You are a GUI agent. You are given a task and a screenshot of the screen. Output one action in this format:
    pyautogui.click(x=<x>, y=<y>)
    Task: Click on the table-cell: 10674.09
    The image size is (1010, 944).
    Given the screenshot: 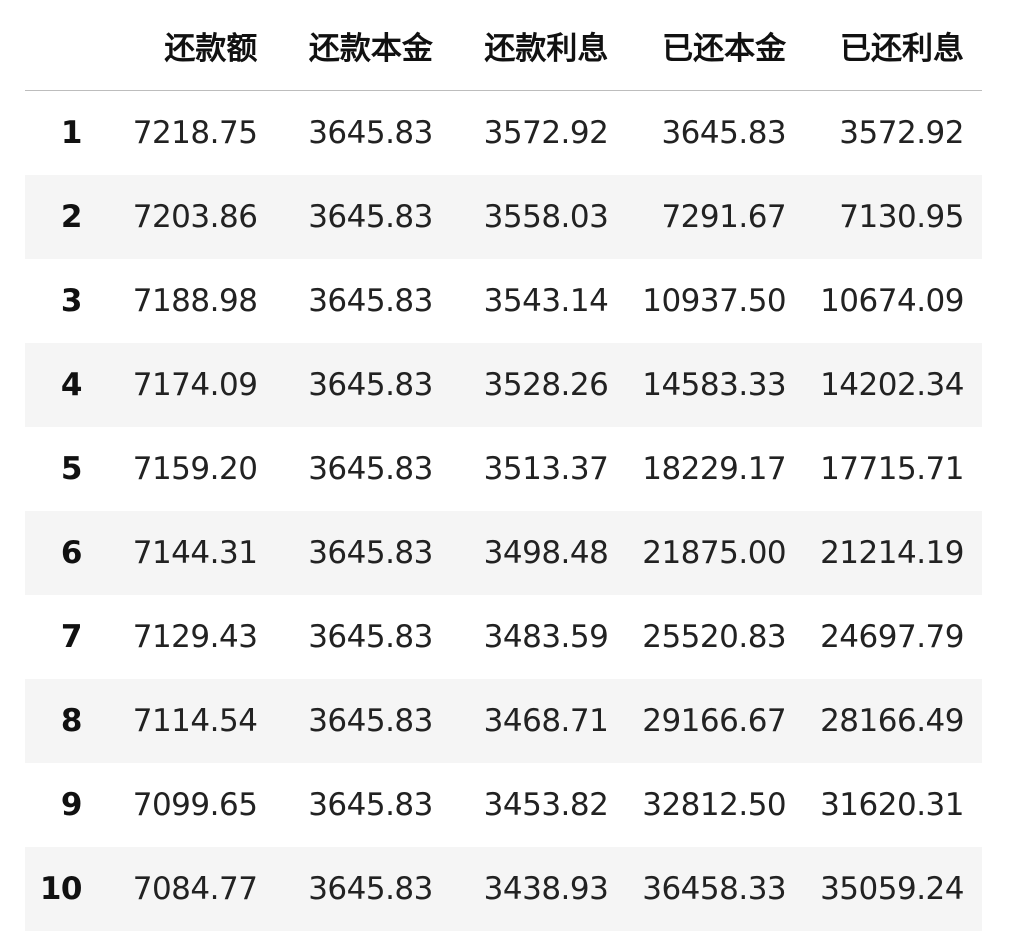 What is the action you would take?
    pyautogui.click(x=892, y=301)
    